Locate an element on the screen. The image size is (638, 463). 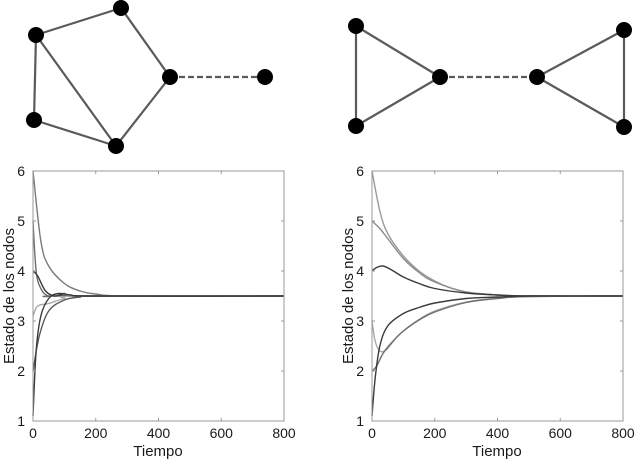
network-graph-left is located at coordinates (149, 77).